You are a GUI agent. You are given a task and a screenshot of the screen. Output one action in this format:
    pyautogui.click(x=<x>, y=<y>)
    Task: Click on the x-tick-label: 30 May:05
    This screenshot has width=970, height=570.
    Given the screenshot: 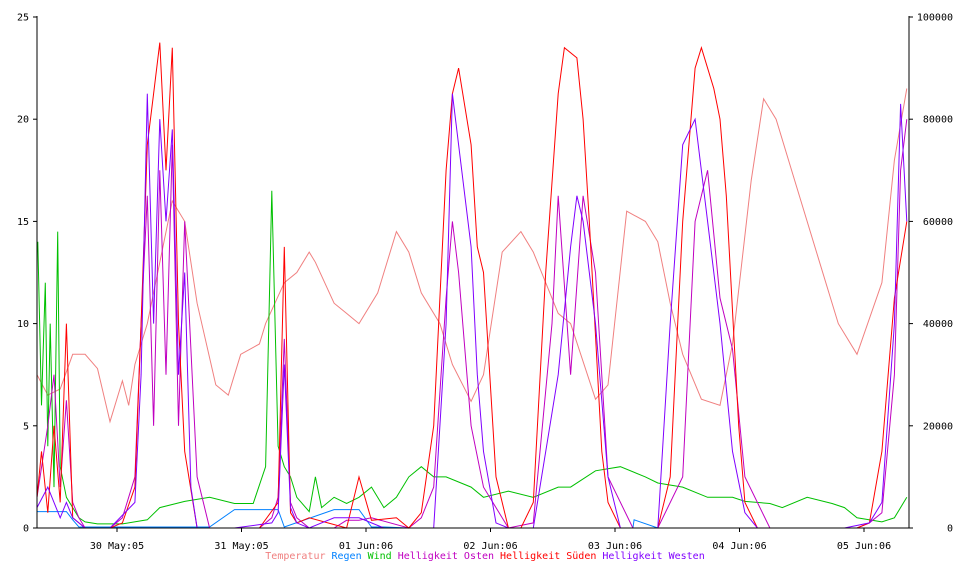 What is the action you would take?
    pyautogui.click(x=117, y=546)
    